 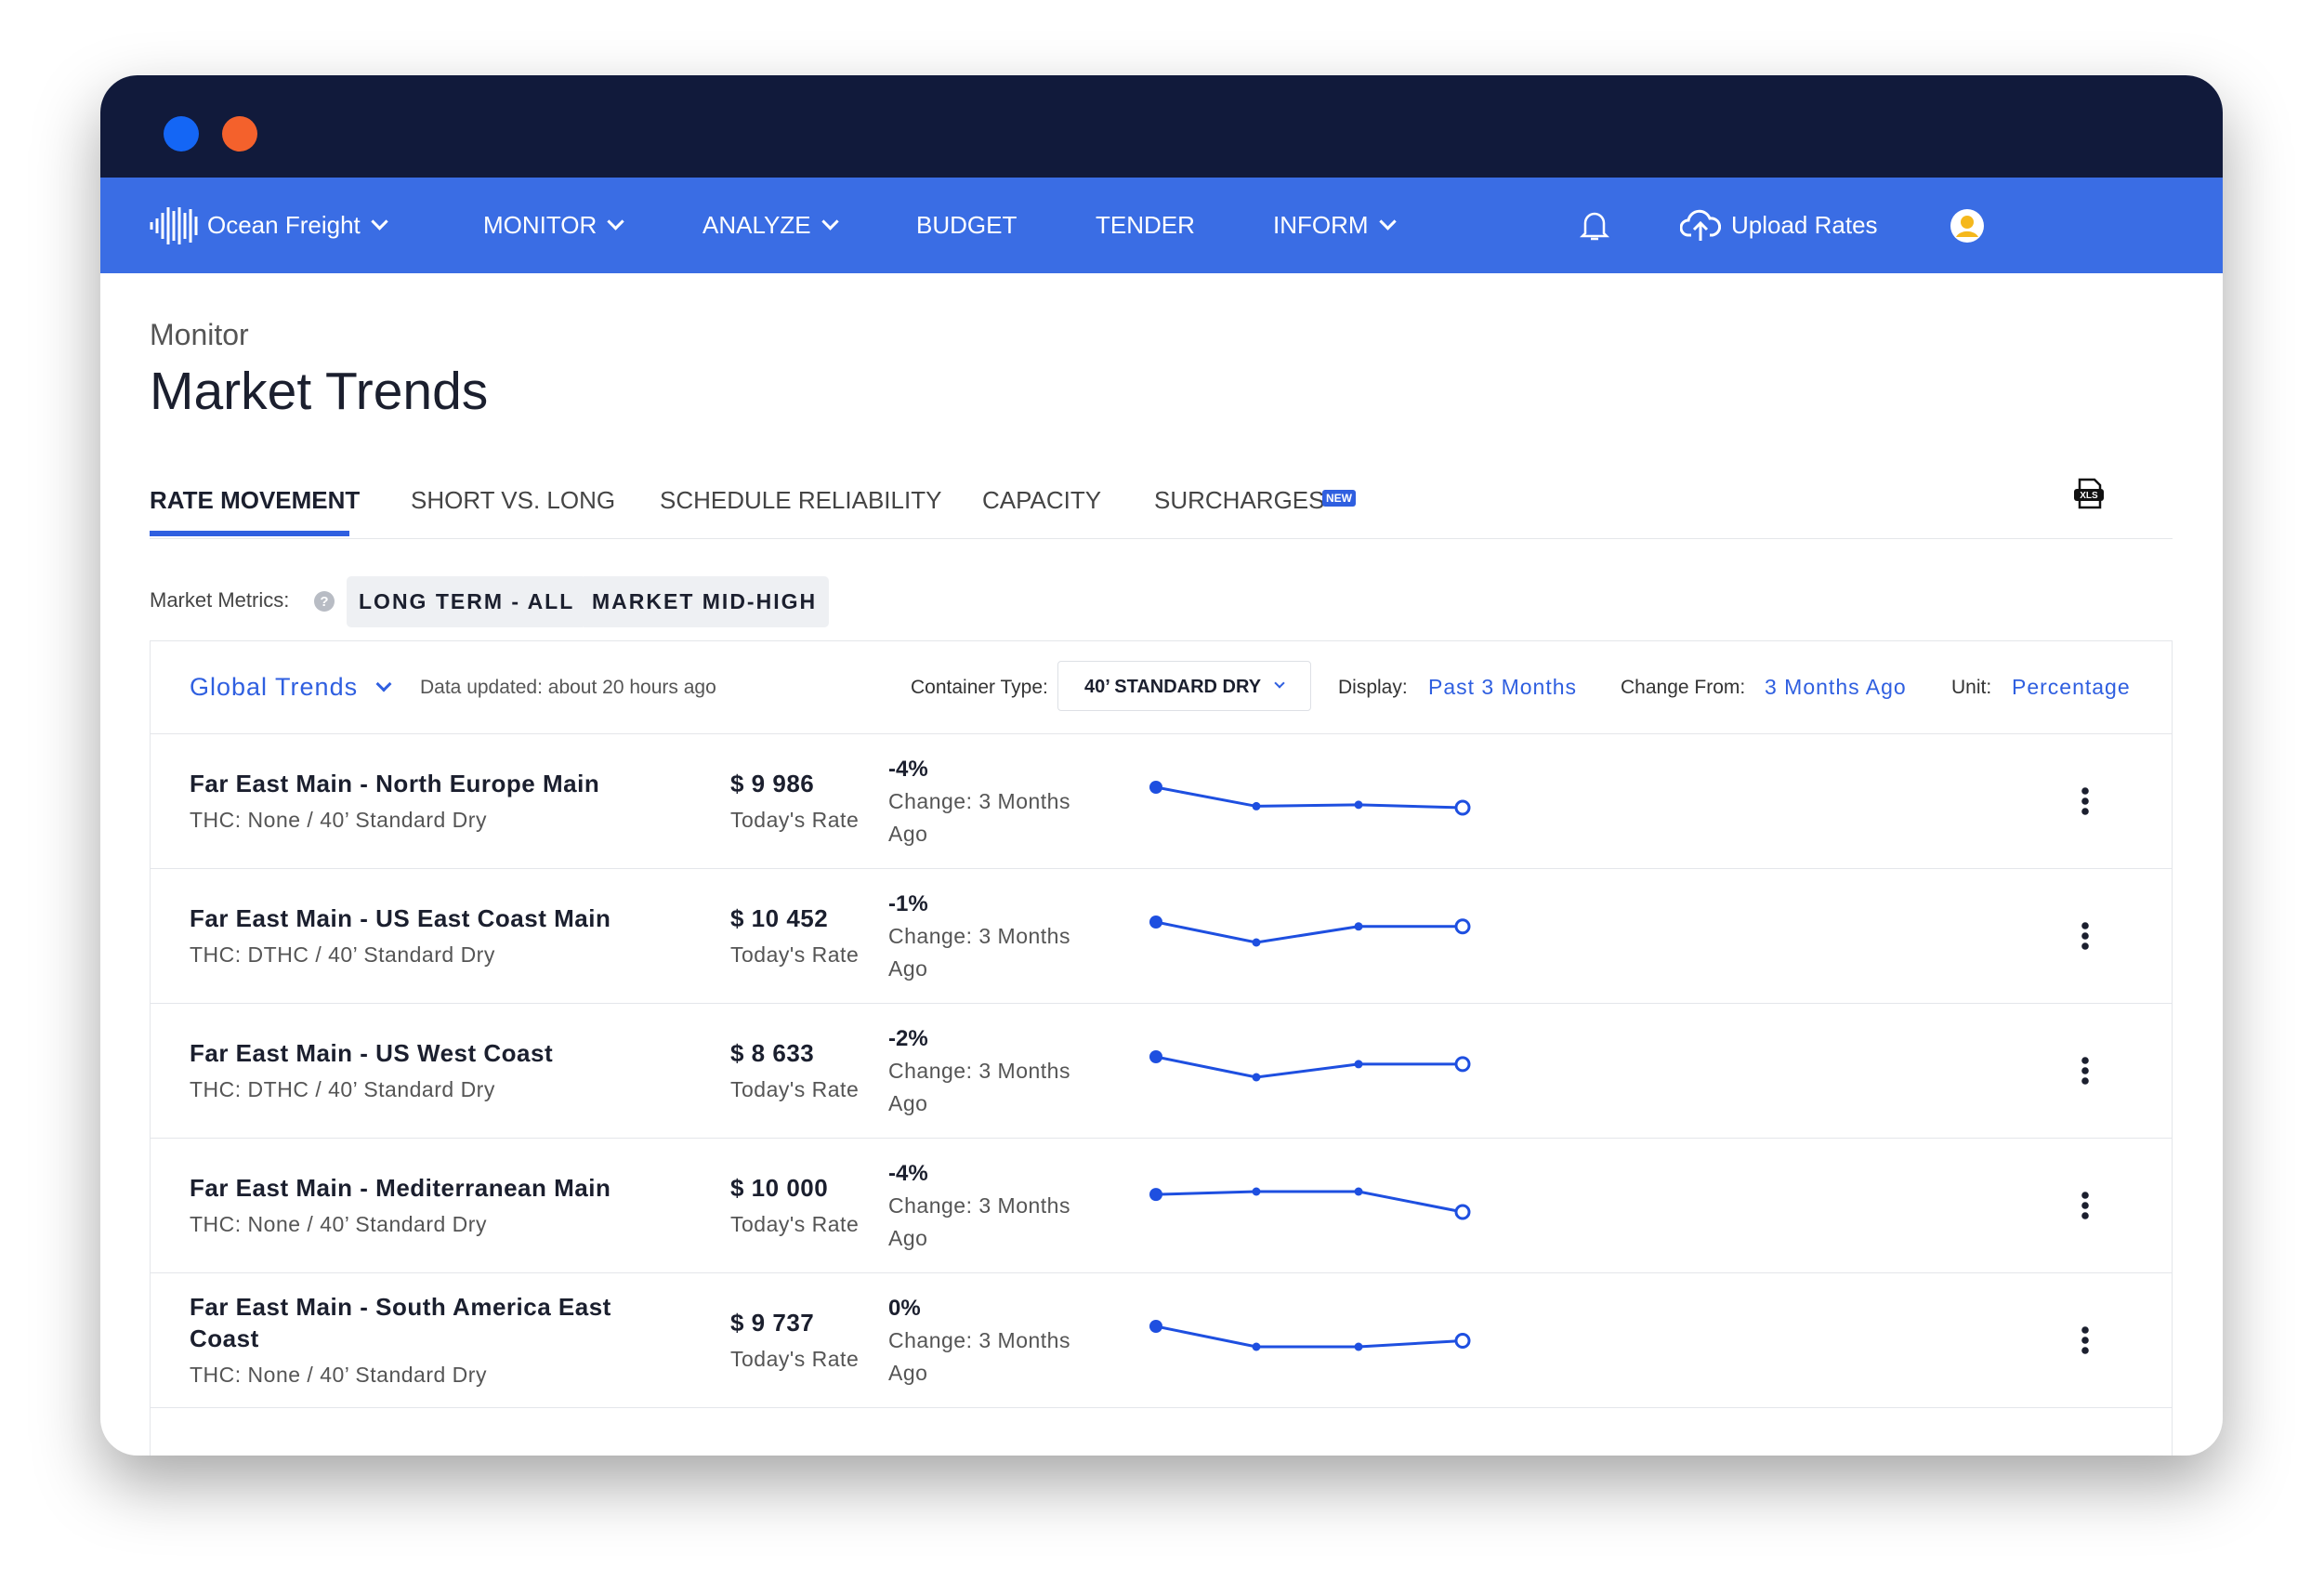 I want to click on product-name: Ocean Freight, so click(x=284, y=225).